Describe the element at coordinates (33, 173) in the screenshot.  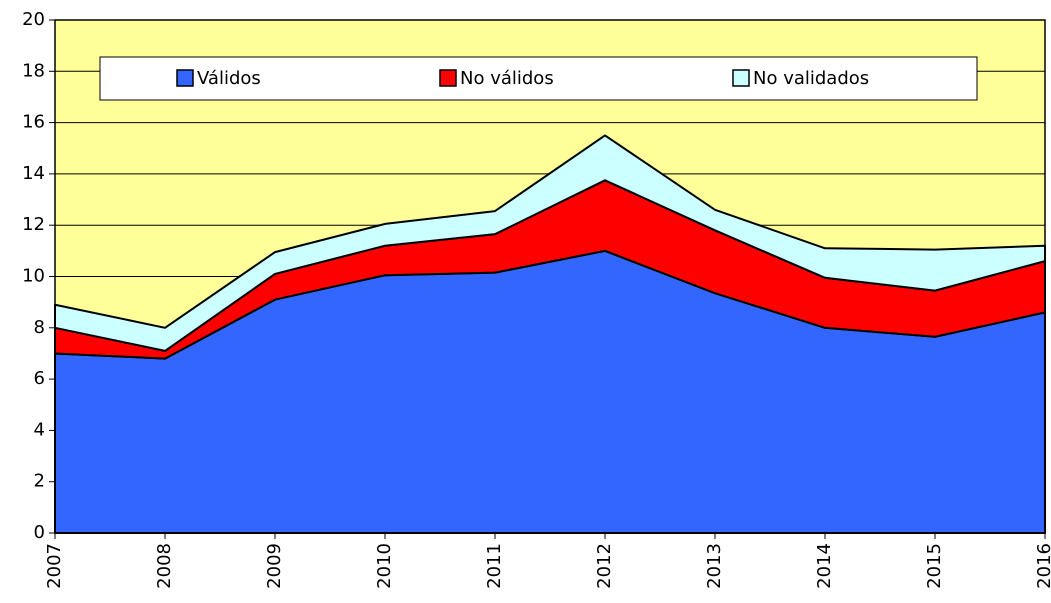
I see `y-tick-label: 14` at that location.